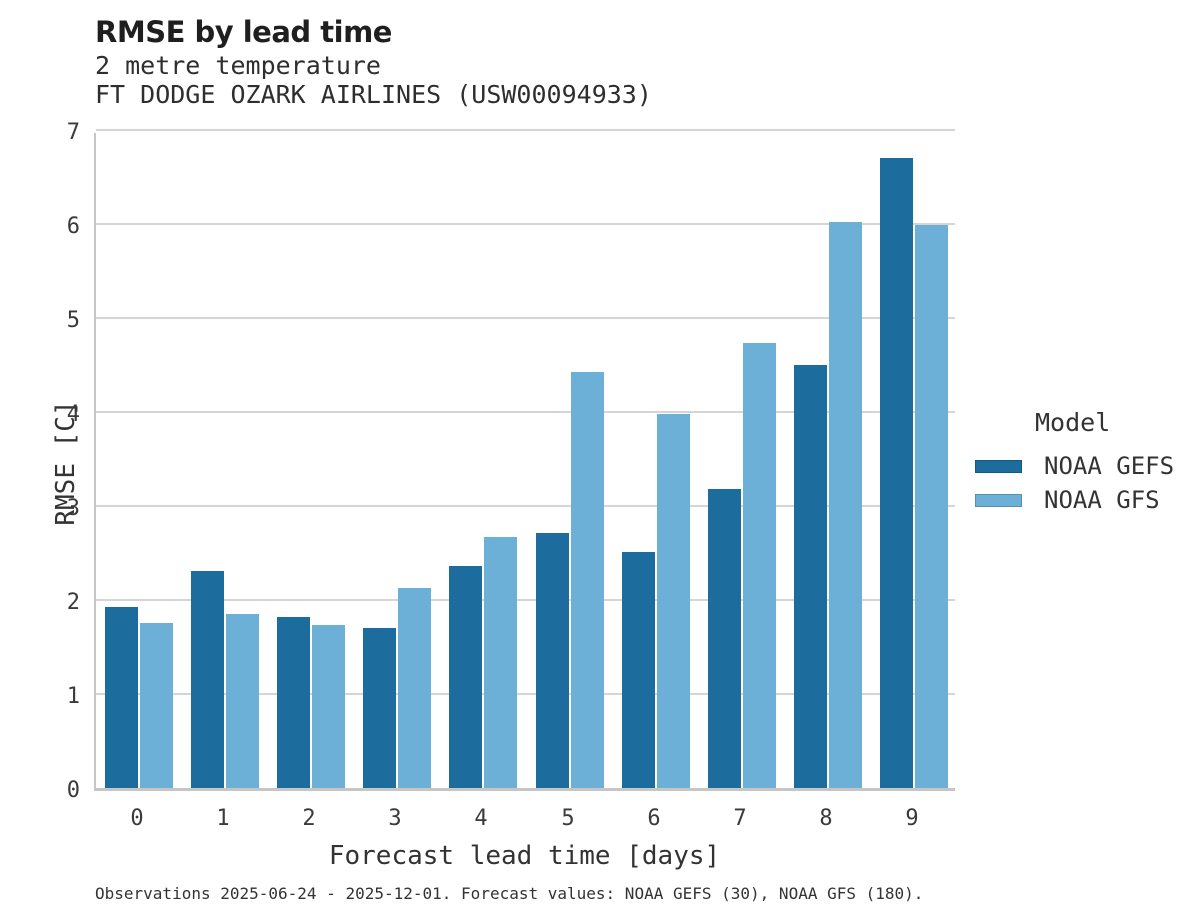 Image resolution: width=1195 pixels, height=924 pixels. I want to click on legend: Model NOAA GEFS NOAA GFS, so click(1074, 462).